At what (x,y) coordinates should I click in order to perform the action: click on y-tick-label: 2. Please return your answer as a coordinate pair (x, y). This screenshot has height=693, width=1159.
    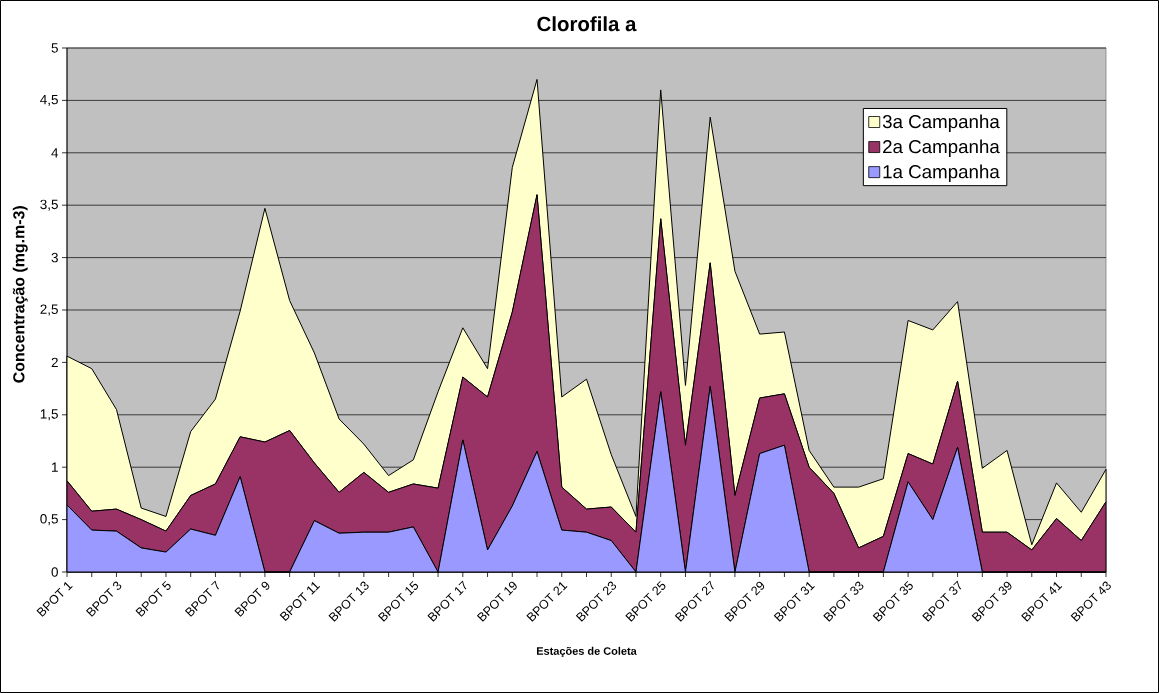
    Looking at the image, I should click on (54, 362).